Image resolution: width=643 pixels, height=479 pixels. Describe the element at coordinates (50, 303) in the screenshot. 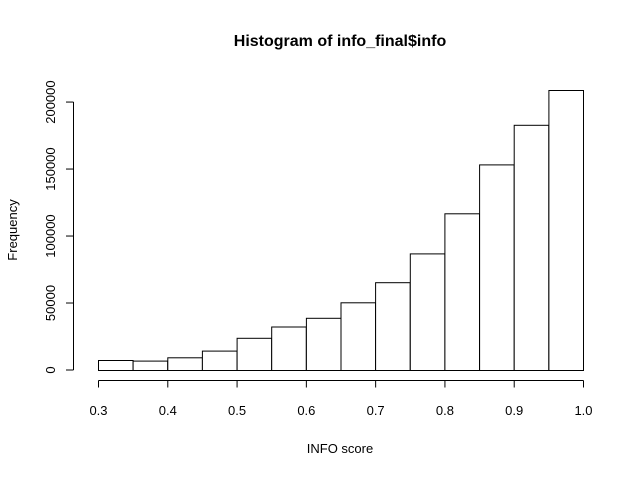

I see `y-tick-label: 50000` at that location.